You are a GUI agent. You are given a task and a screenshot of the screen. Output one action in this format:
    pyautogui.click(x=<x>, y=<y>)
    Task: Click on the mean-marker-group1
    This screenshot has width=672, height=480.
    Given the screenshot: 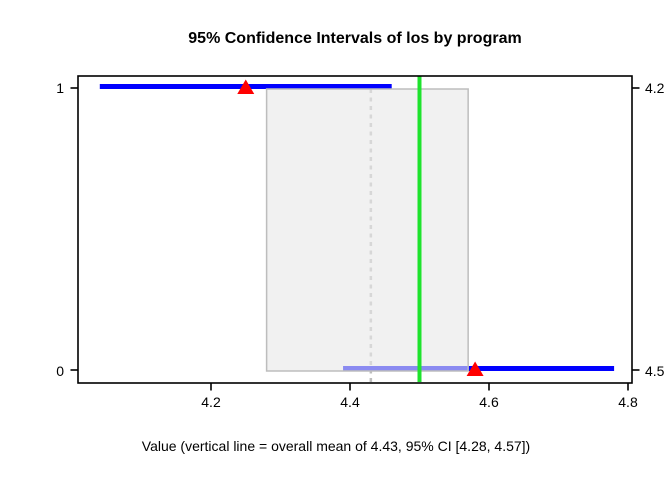 What is the action you would take?
    pyautogui.click(x=246, y=86)
    